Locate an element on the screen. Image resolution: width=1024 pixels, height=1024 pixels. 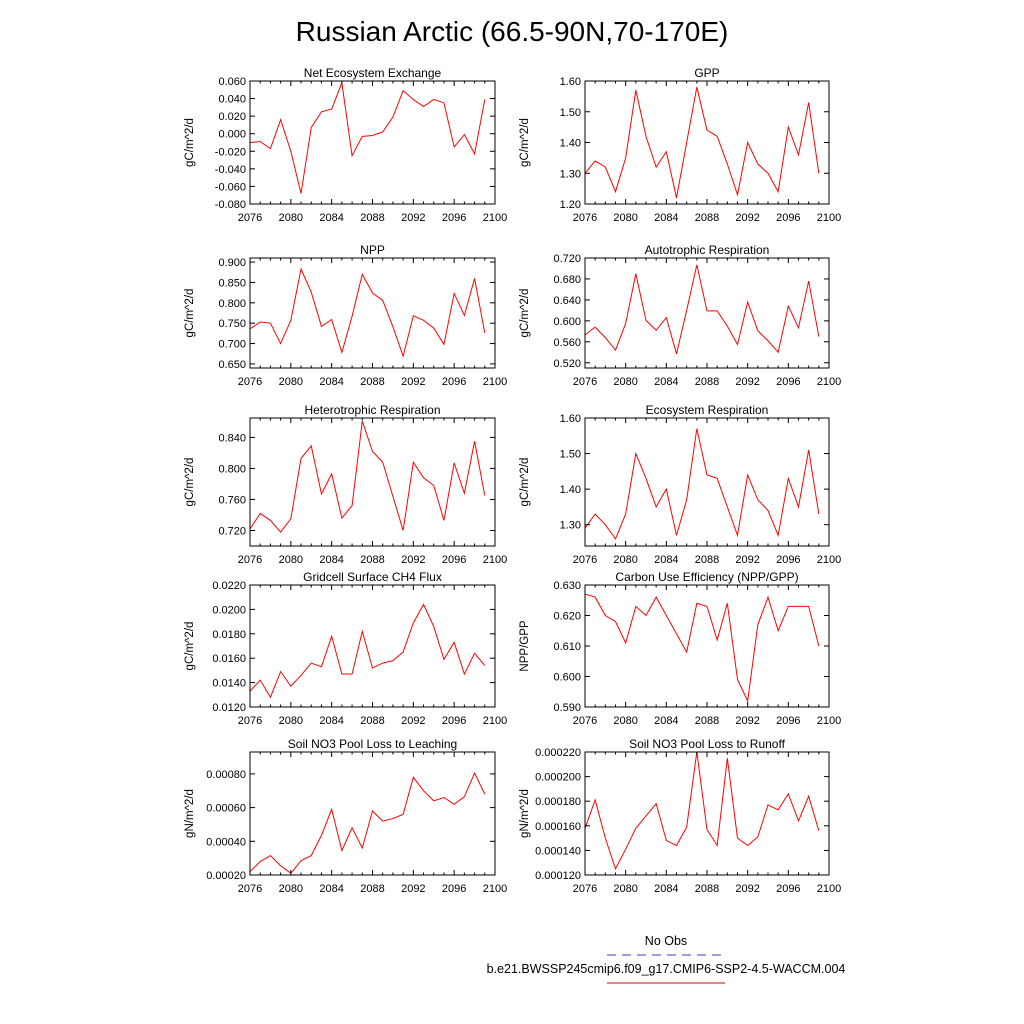
y-tick-label: 0.000180 is located at coordinates (558, 802).